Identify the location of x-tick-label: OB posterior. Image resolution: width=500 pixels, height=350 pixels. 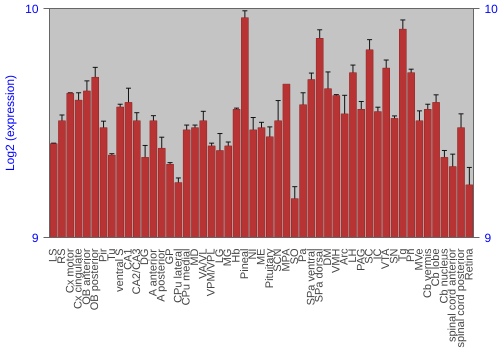
(95, 279).